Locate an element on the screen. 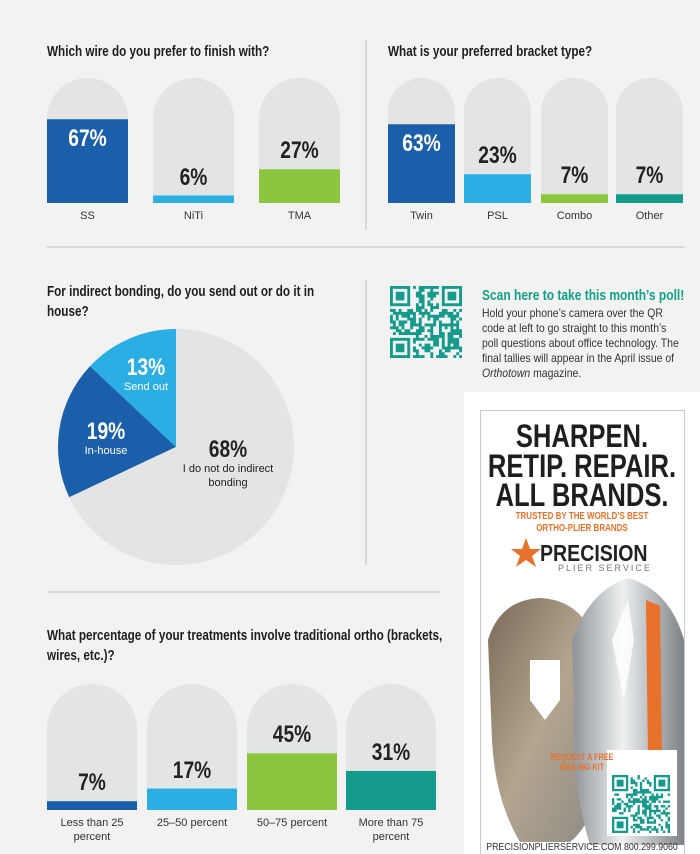  ad-brand: PRECISION is located at coordinates (594, 553).